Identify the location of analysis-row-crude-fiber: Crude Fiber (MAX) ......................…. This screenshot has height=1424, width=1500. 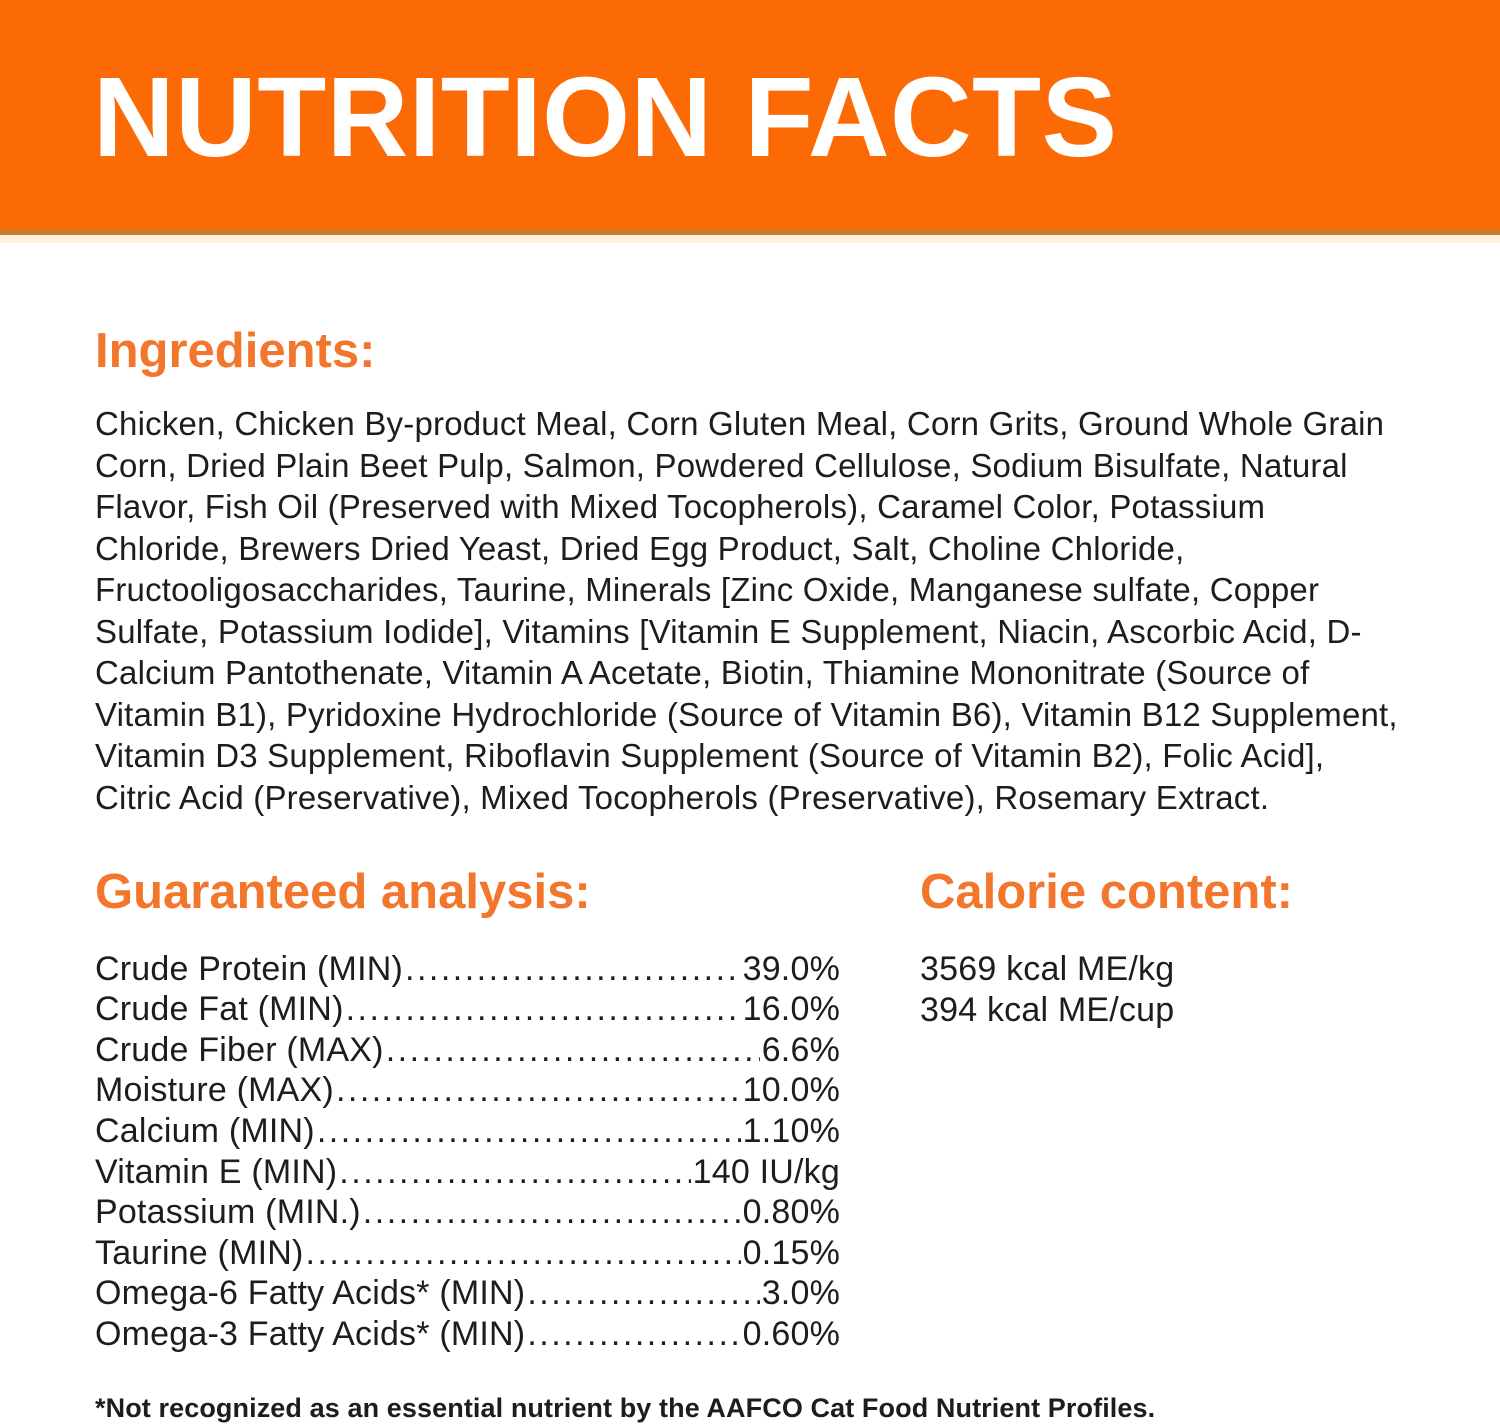
(467, 1050).